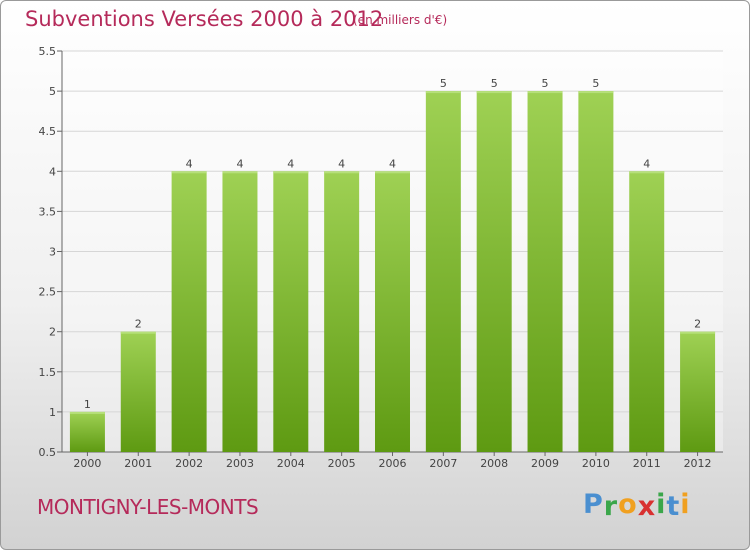 This screenshot has width=750, height=550. I want to click on x-tick-label: 2001, so click(138, 463).